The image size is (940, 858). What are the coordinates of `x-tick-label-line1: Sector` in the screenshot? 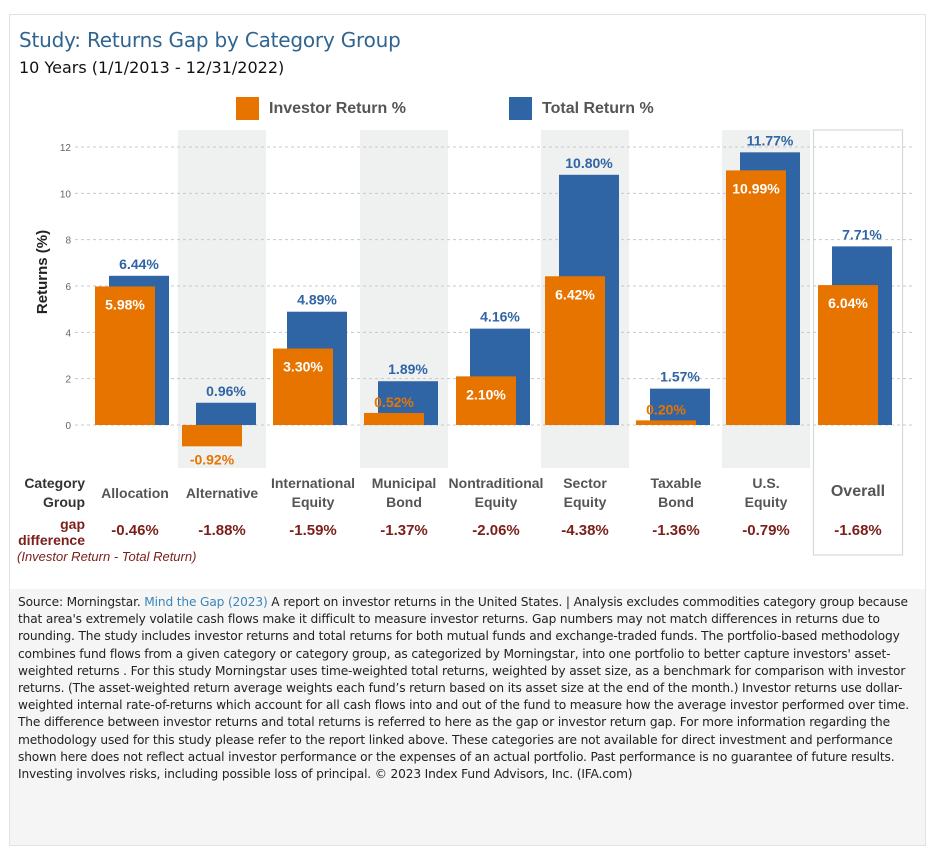 It's located at (585, 483).